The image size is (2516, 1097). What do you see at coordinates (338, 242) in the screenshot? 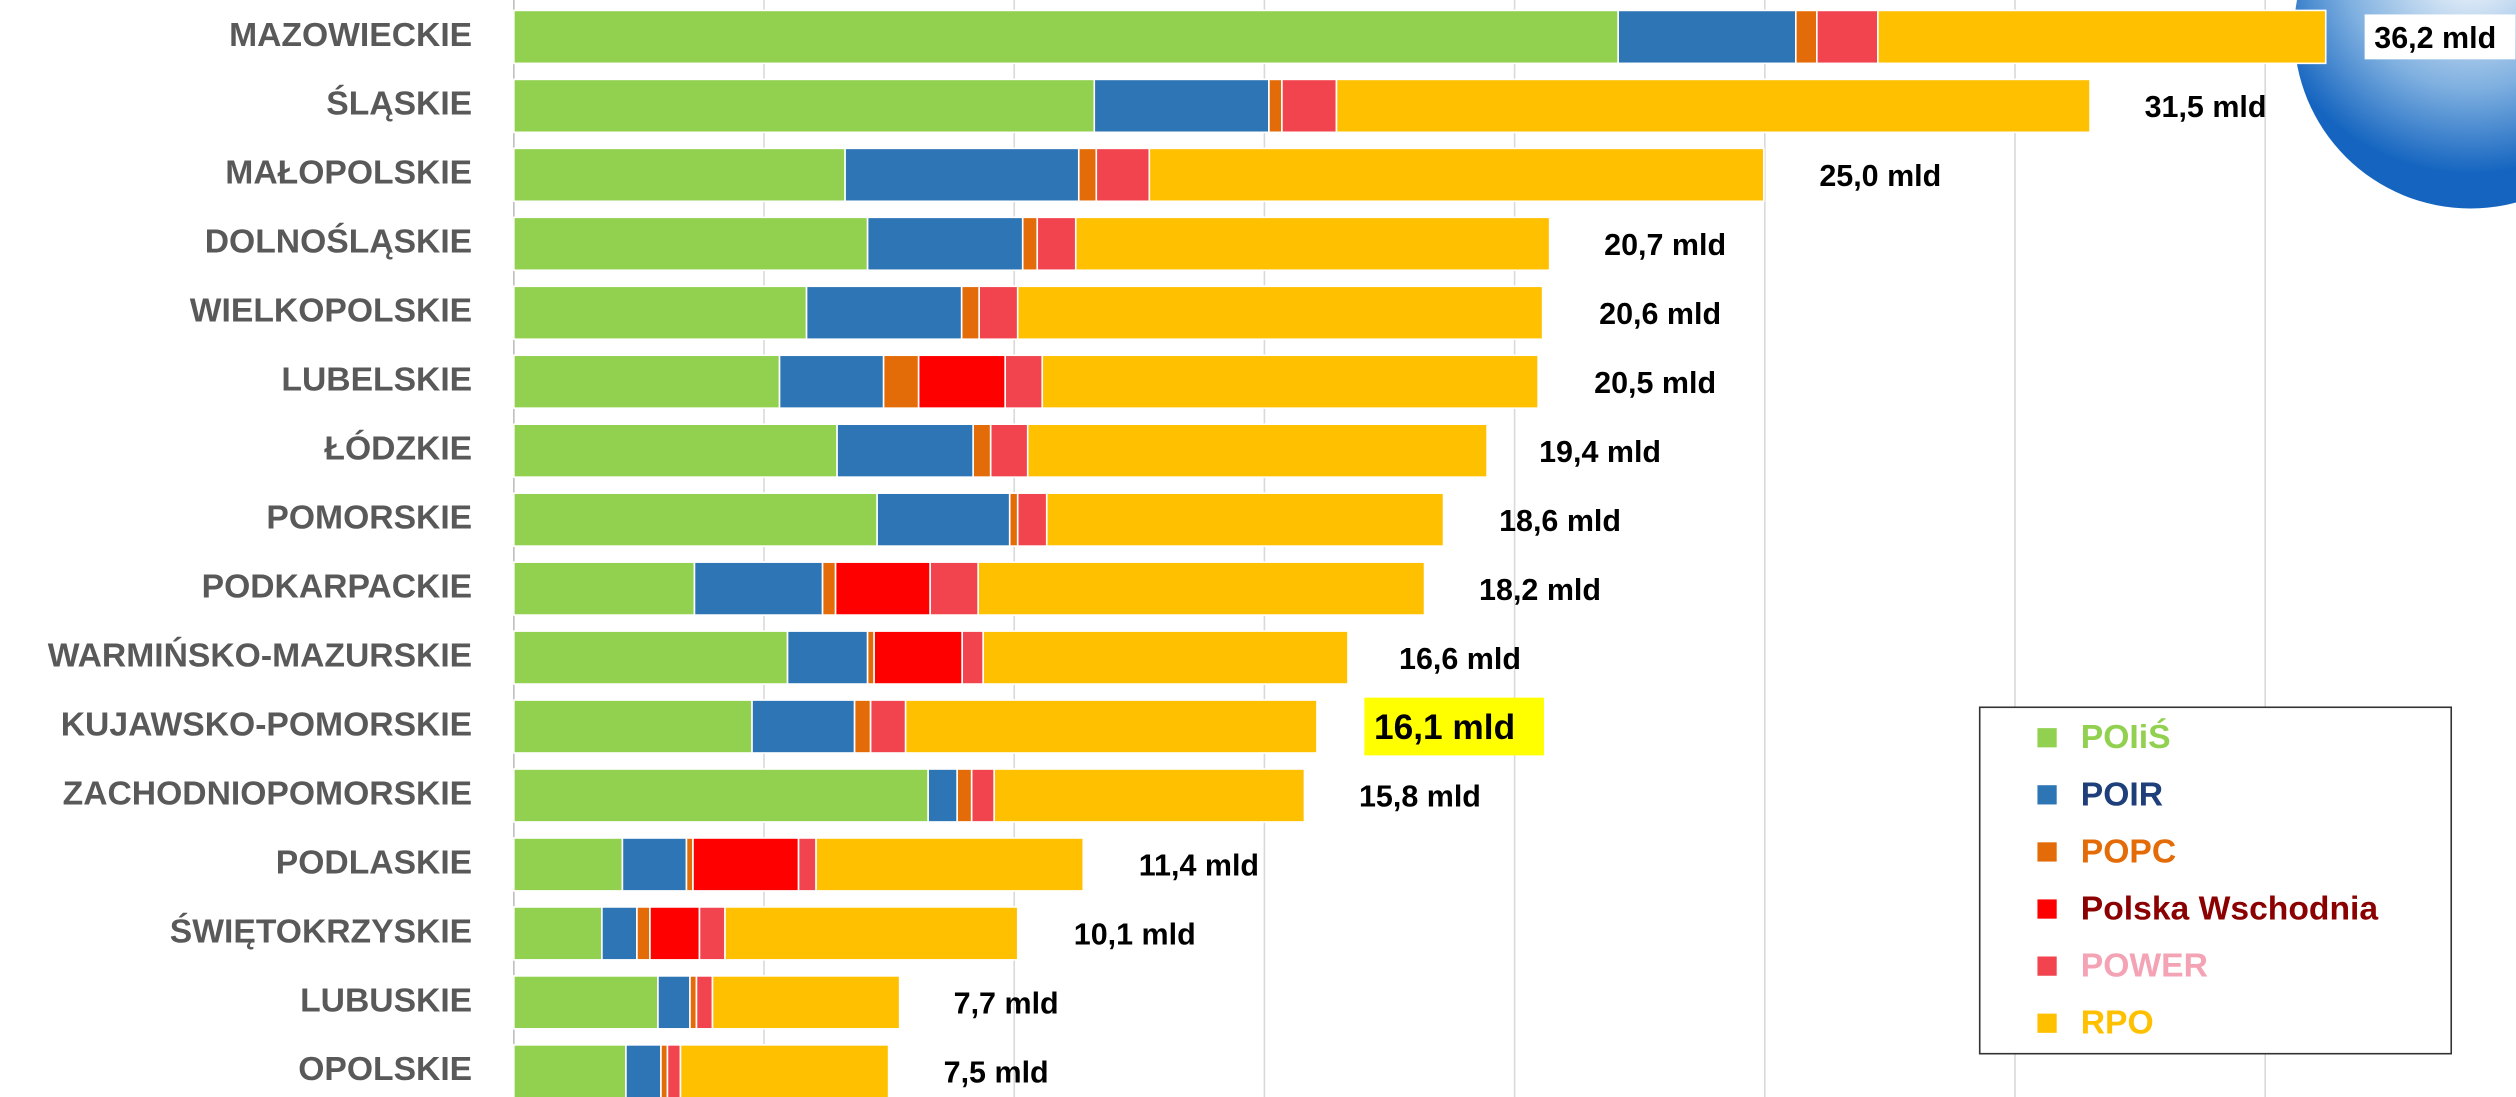
I see `category-label: DOLNOŚLĄSKIE` at bounding box center [338, 242].